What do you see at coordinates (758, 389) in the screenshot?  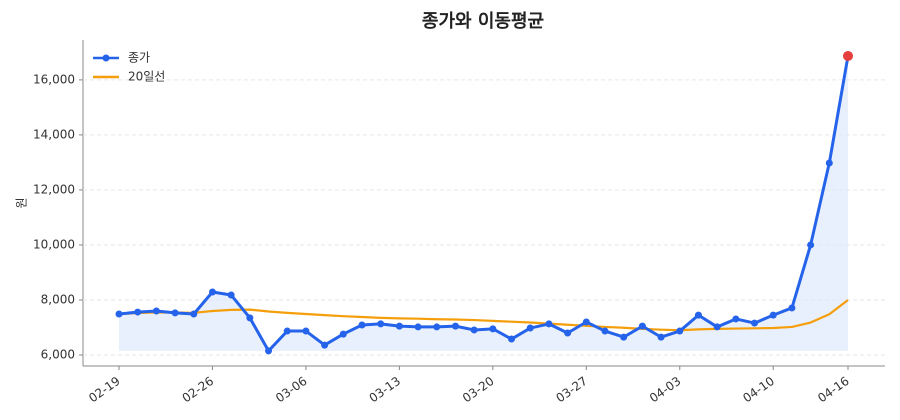 I see `x-tick-label: 04-10` at bounding box center [758, 389].